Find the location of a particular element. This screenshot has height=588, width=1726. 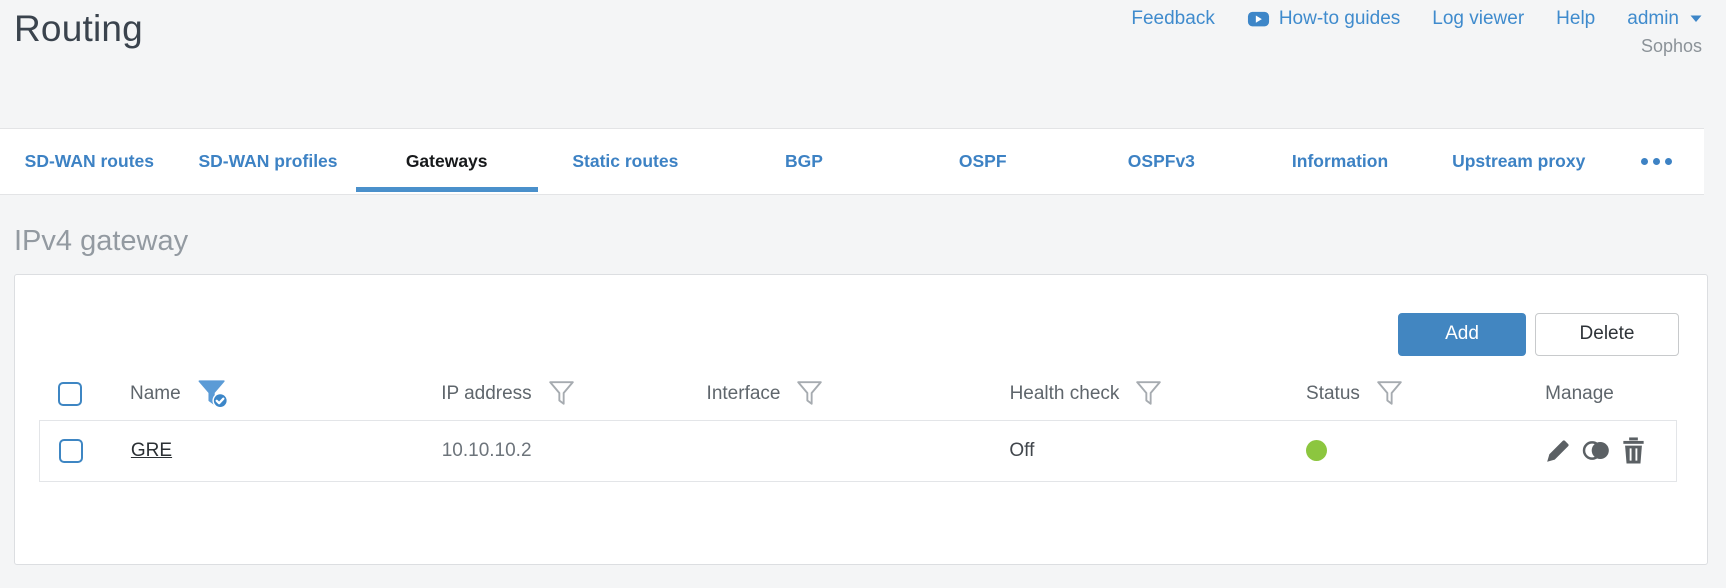

more-tabs-button is located at coordinates (1656, 161).